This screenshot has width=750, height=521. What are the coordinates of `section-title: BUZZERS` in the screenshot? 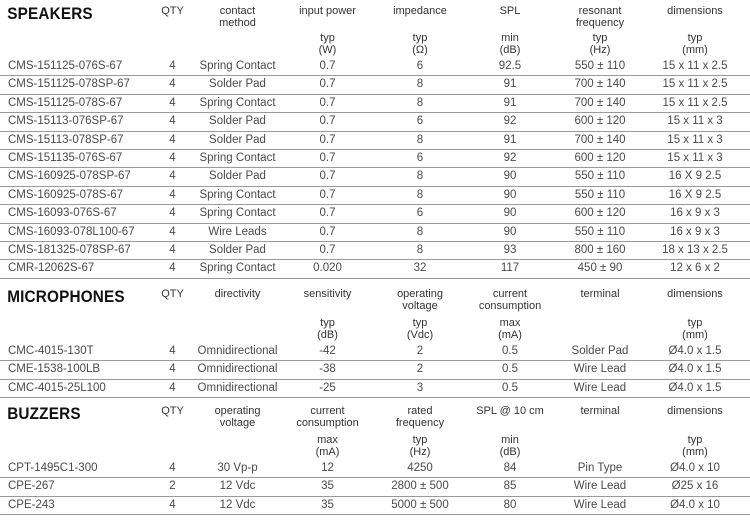 It's located at (44, 413).